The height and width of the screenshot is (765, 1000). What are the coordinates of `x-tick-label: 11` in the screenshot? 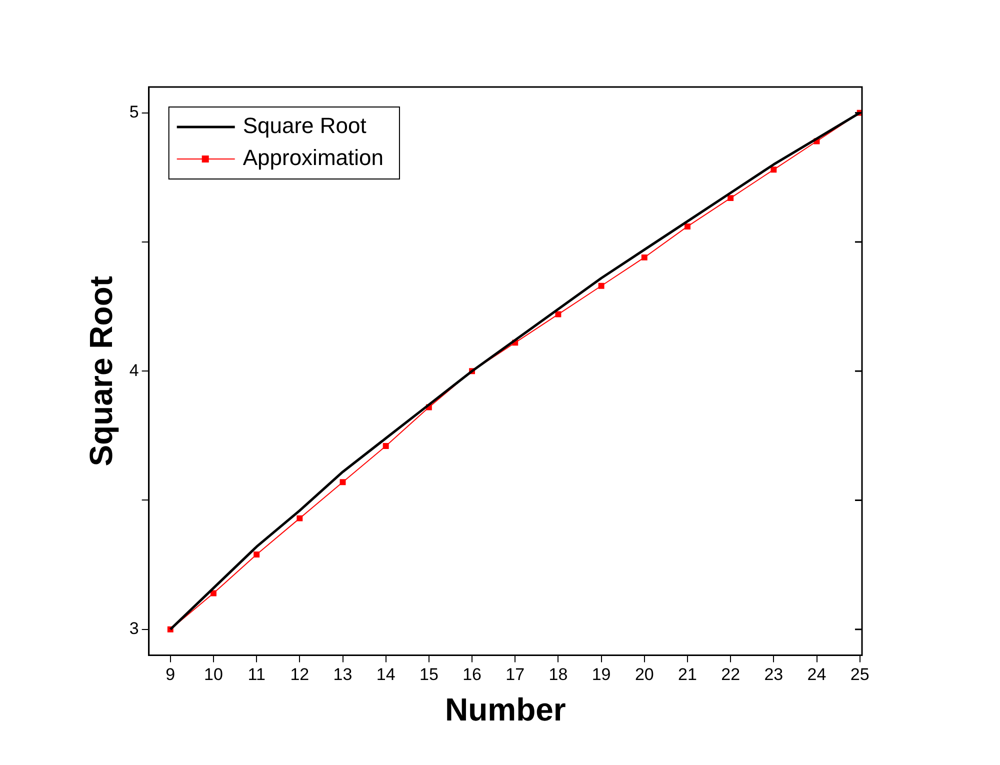 It's located at (257, 674).